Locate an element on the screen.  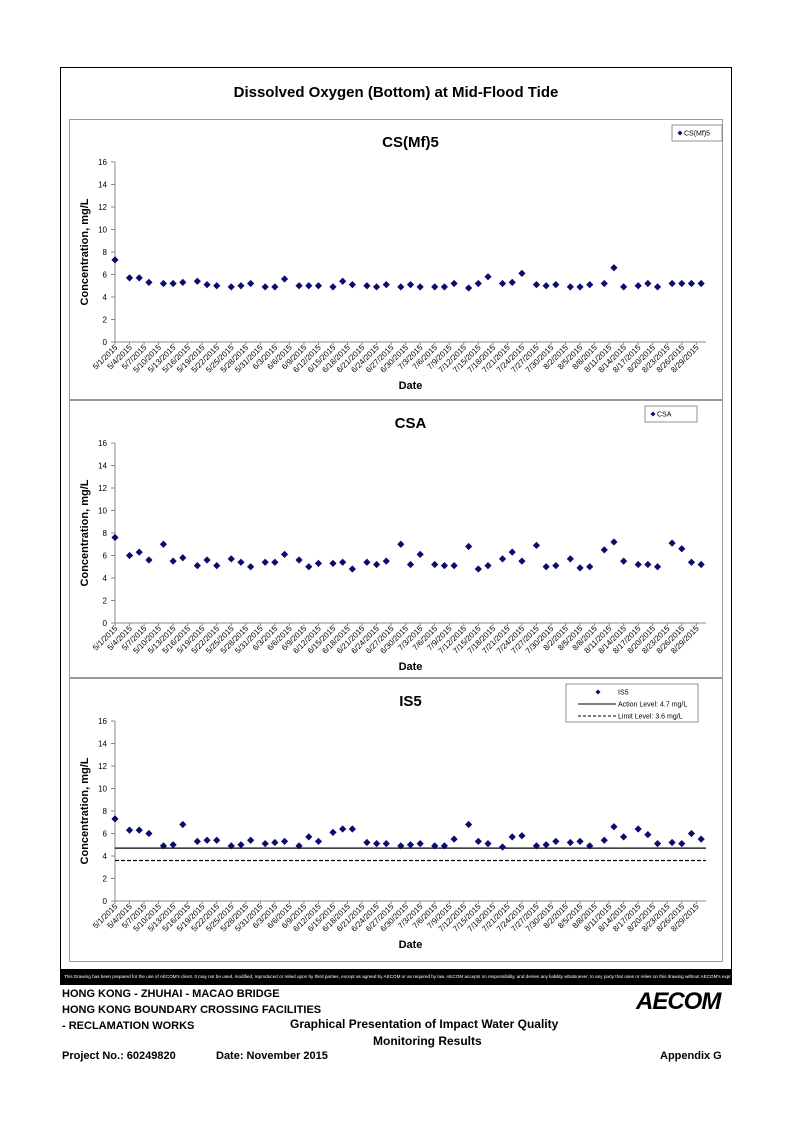
x-axis-label: Date is located at coordinates (411, 667).